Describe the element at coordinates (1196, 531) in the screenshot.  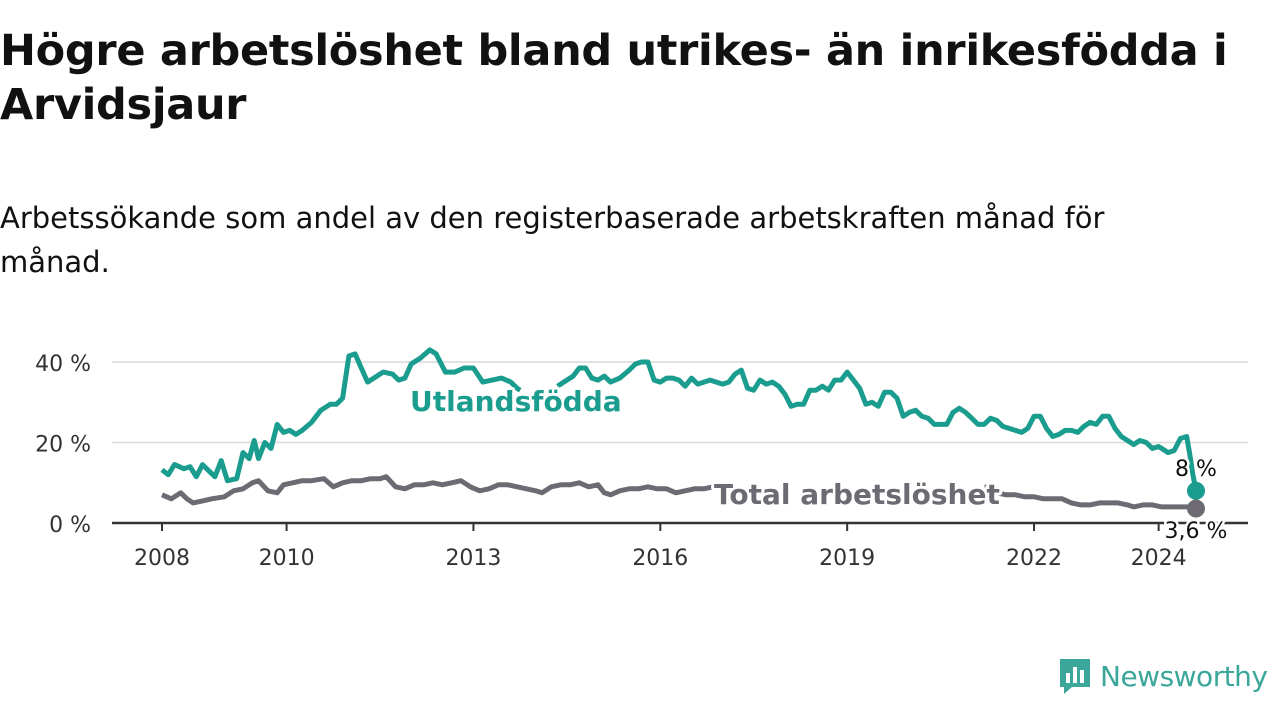
I see `end-label-total: 3,6 %` at that location.